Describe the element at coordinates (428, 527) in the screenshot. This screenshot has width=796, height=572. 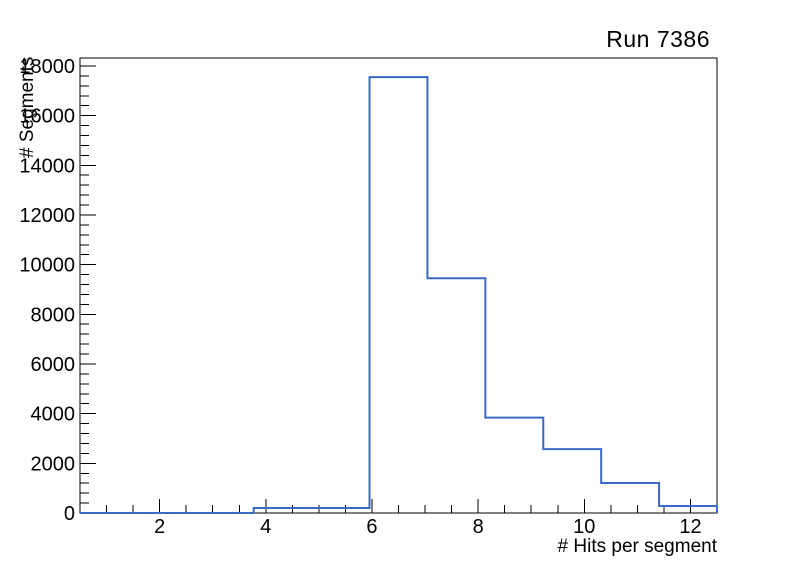
I see `x-axis-tick-labels: 2 4 6 8 10 12` at that location.